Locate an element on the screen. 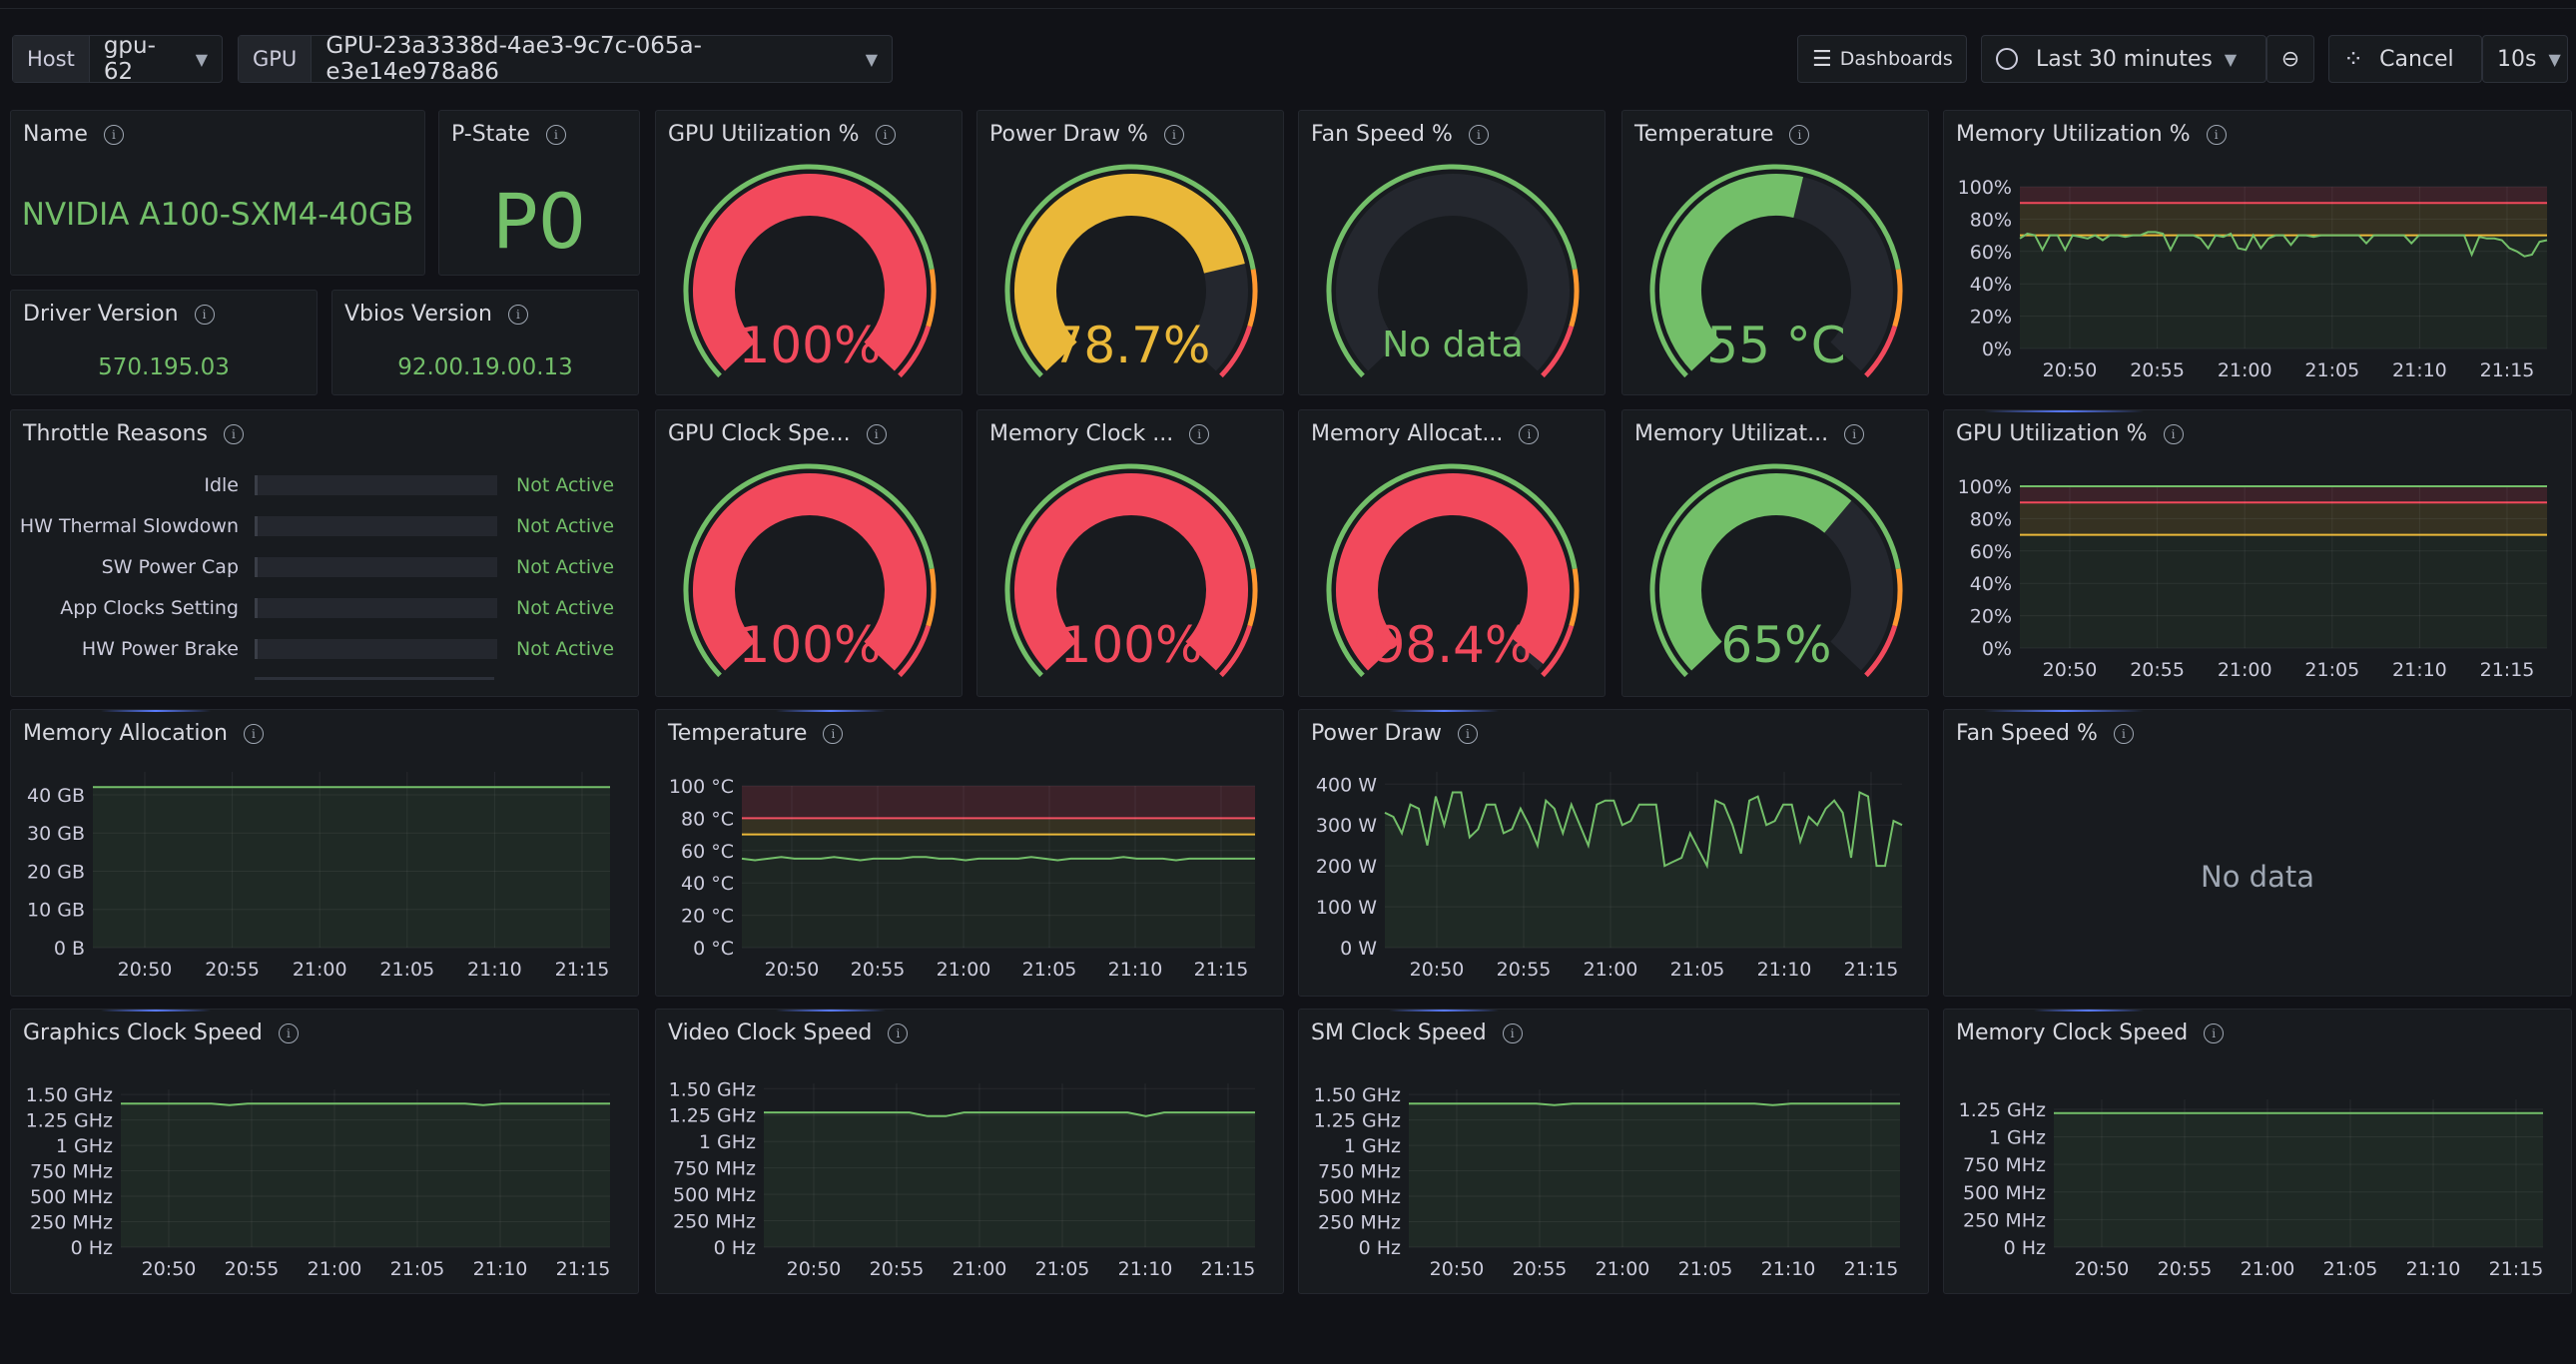  dashboards-button: ☰ Dashboards is located at coordinates (1882, 59).